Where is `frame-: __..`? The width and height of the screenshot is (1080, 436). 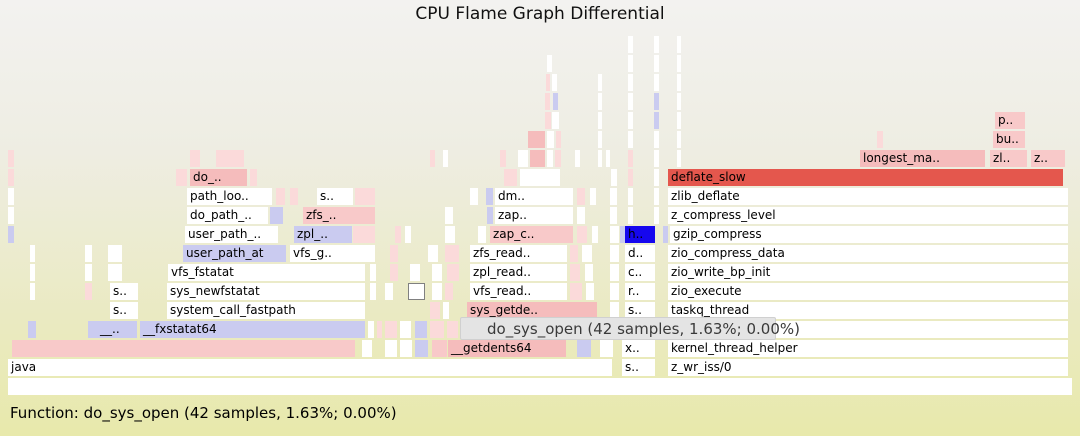 frame-: __.. is located at coordinates (117, 329).